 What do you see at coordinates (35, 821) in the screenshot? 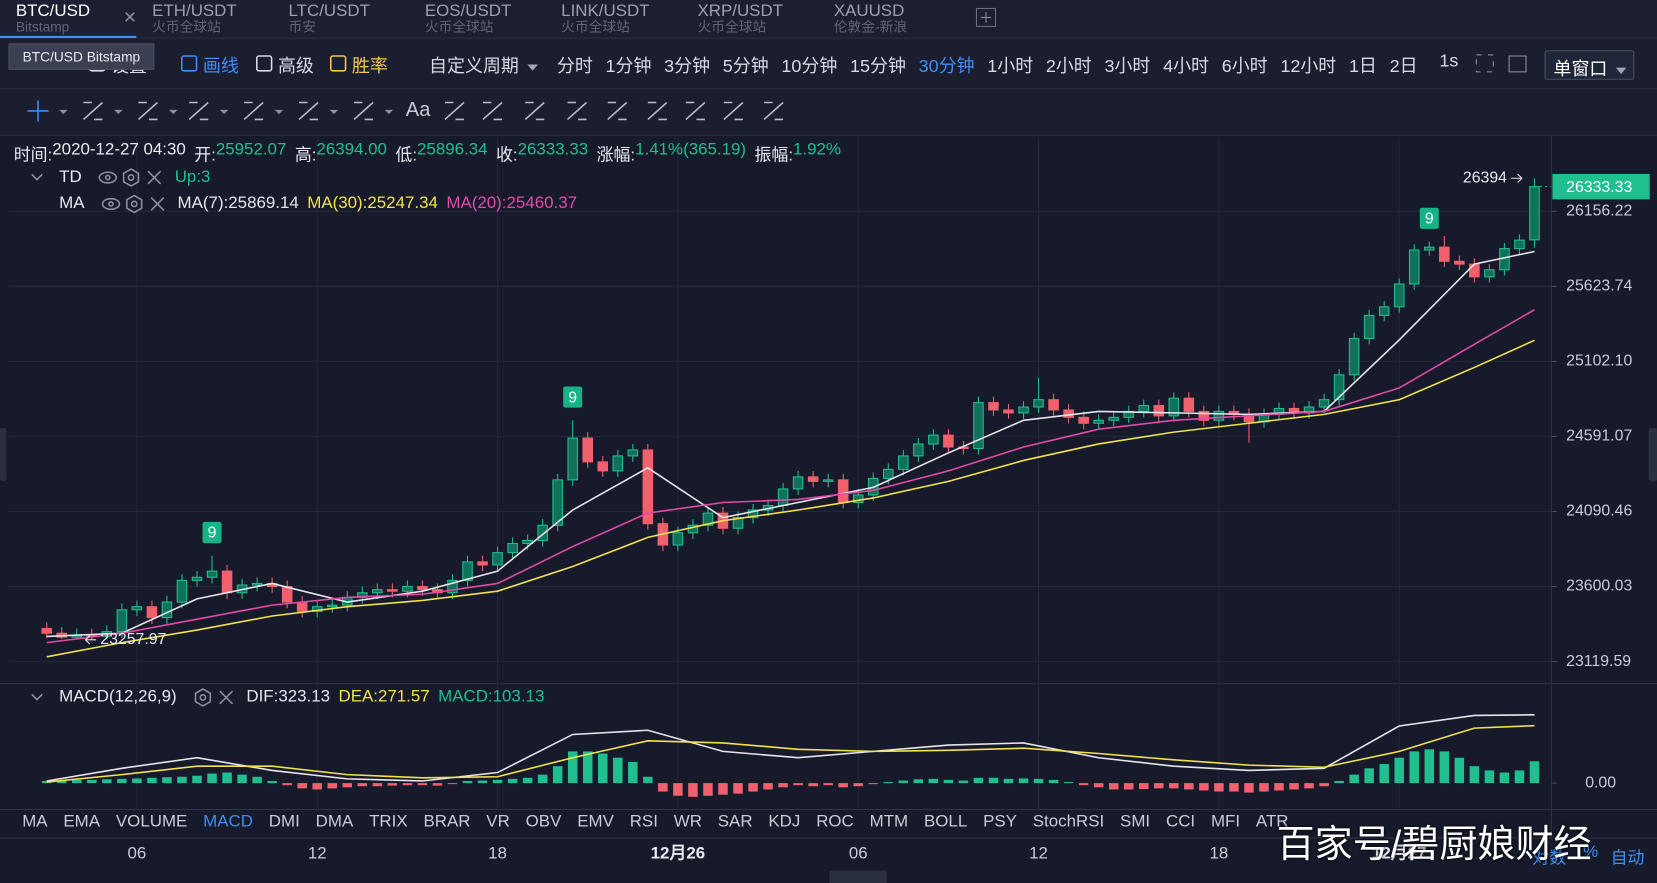
I see `indicator-tab: MA` at bounding box center [35, 821].